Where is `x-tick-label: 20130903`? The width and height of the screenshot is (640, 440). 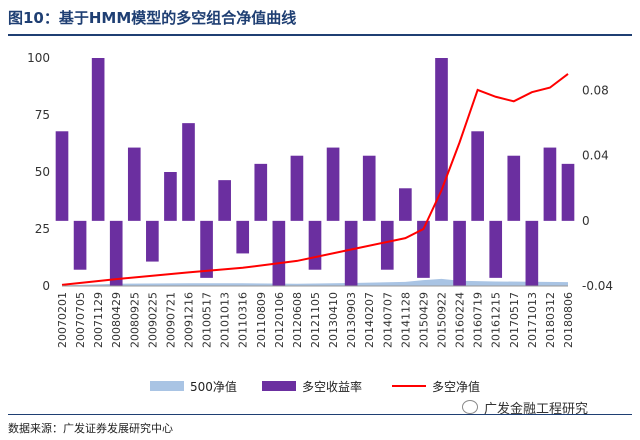 x-tick-label: 20130903 is located at coordinates (351, 320).